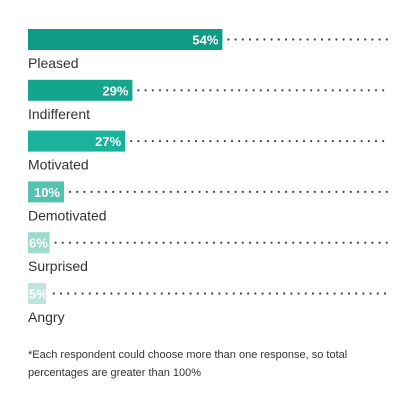  Describe the element at coordinates (108, 141) in the screenshot. I see `value-label: 27%` at that location.